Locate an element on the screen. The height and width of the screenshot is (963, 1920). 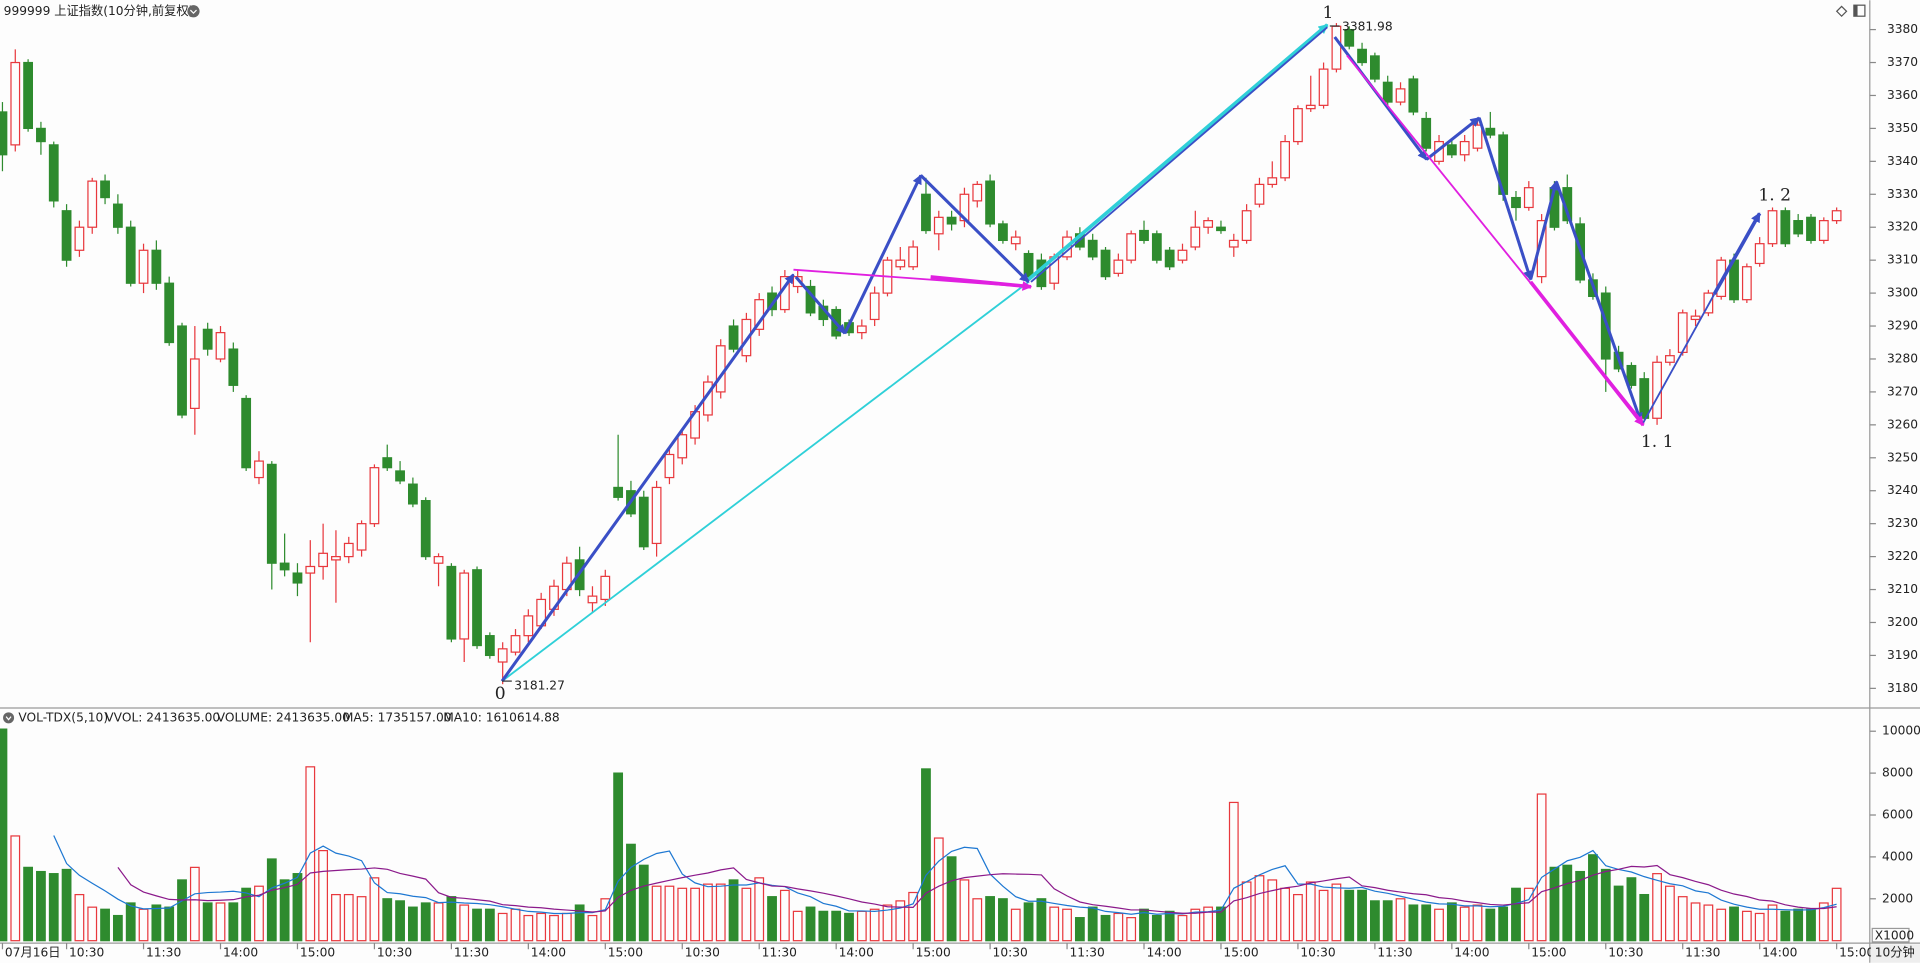
ma5-line is located at coordinates (945, 875).